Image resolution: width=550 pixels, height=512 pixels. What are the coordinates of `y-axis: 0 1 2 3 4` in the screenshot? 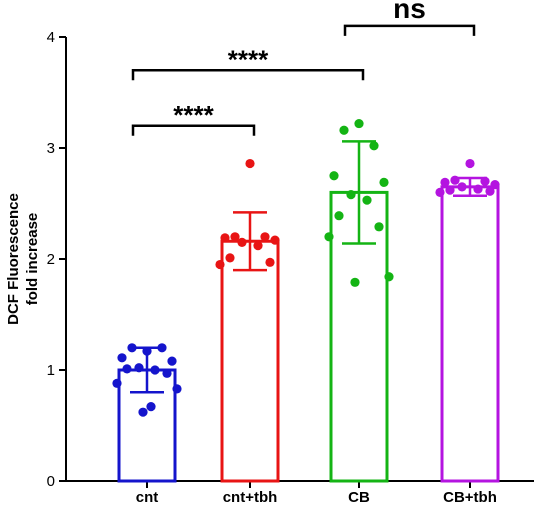 It's located at (57, 259).